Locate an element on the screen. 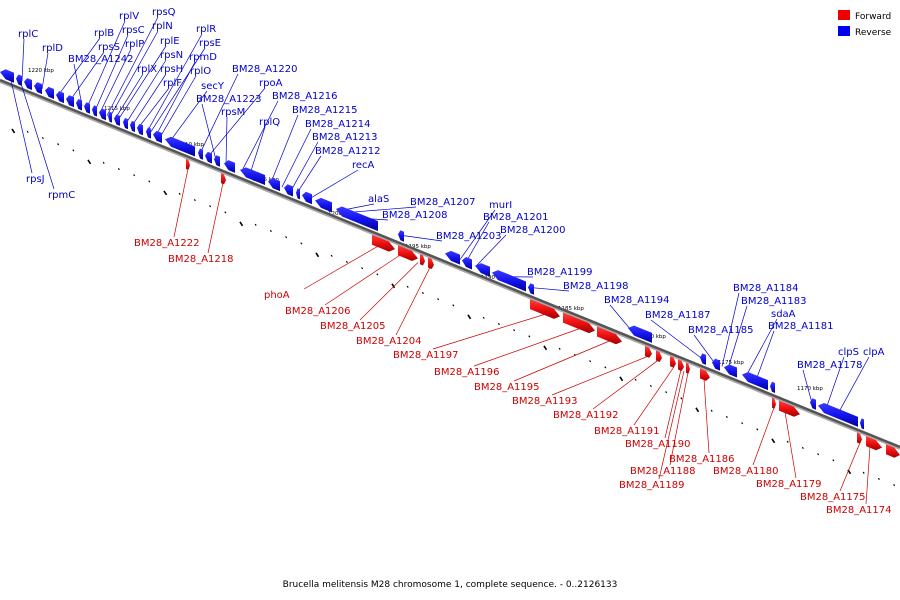 The width and height of the screenshot is (900, 600). gene-label-alas: alaS is located at coordinates (378, 199).